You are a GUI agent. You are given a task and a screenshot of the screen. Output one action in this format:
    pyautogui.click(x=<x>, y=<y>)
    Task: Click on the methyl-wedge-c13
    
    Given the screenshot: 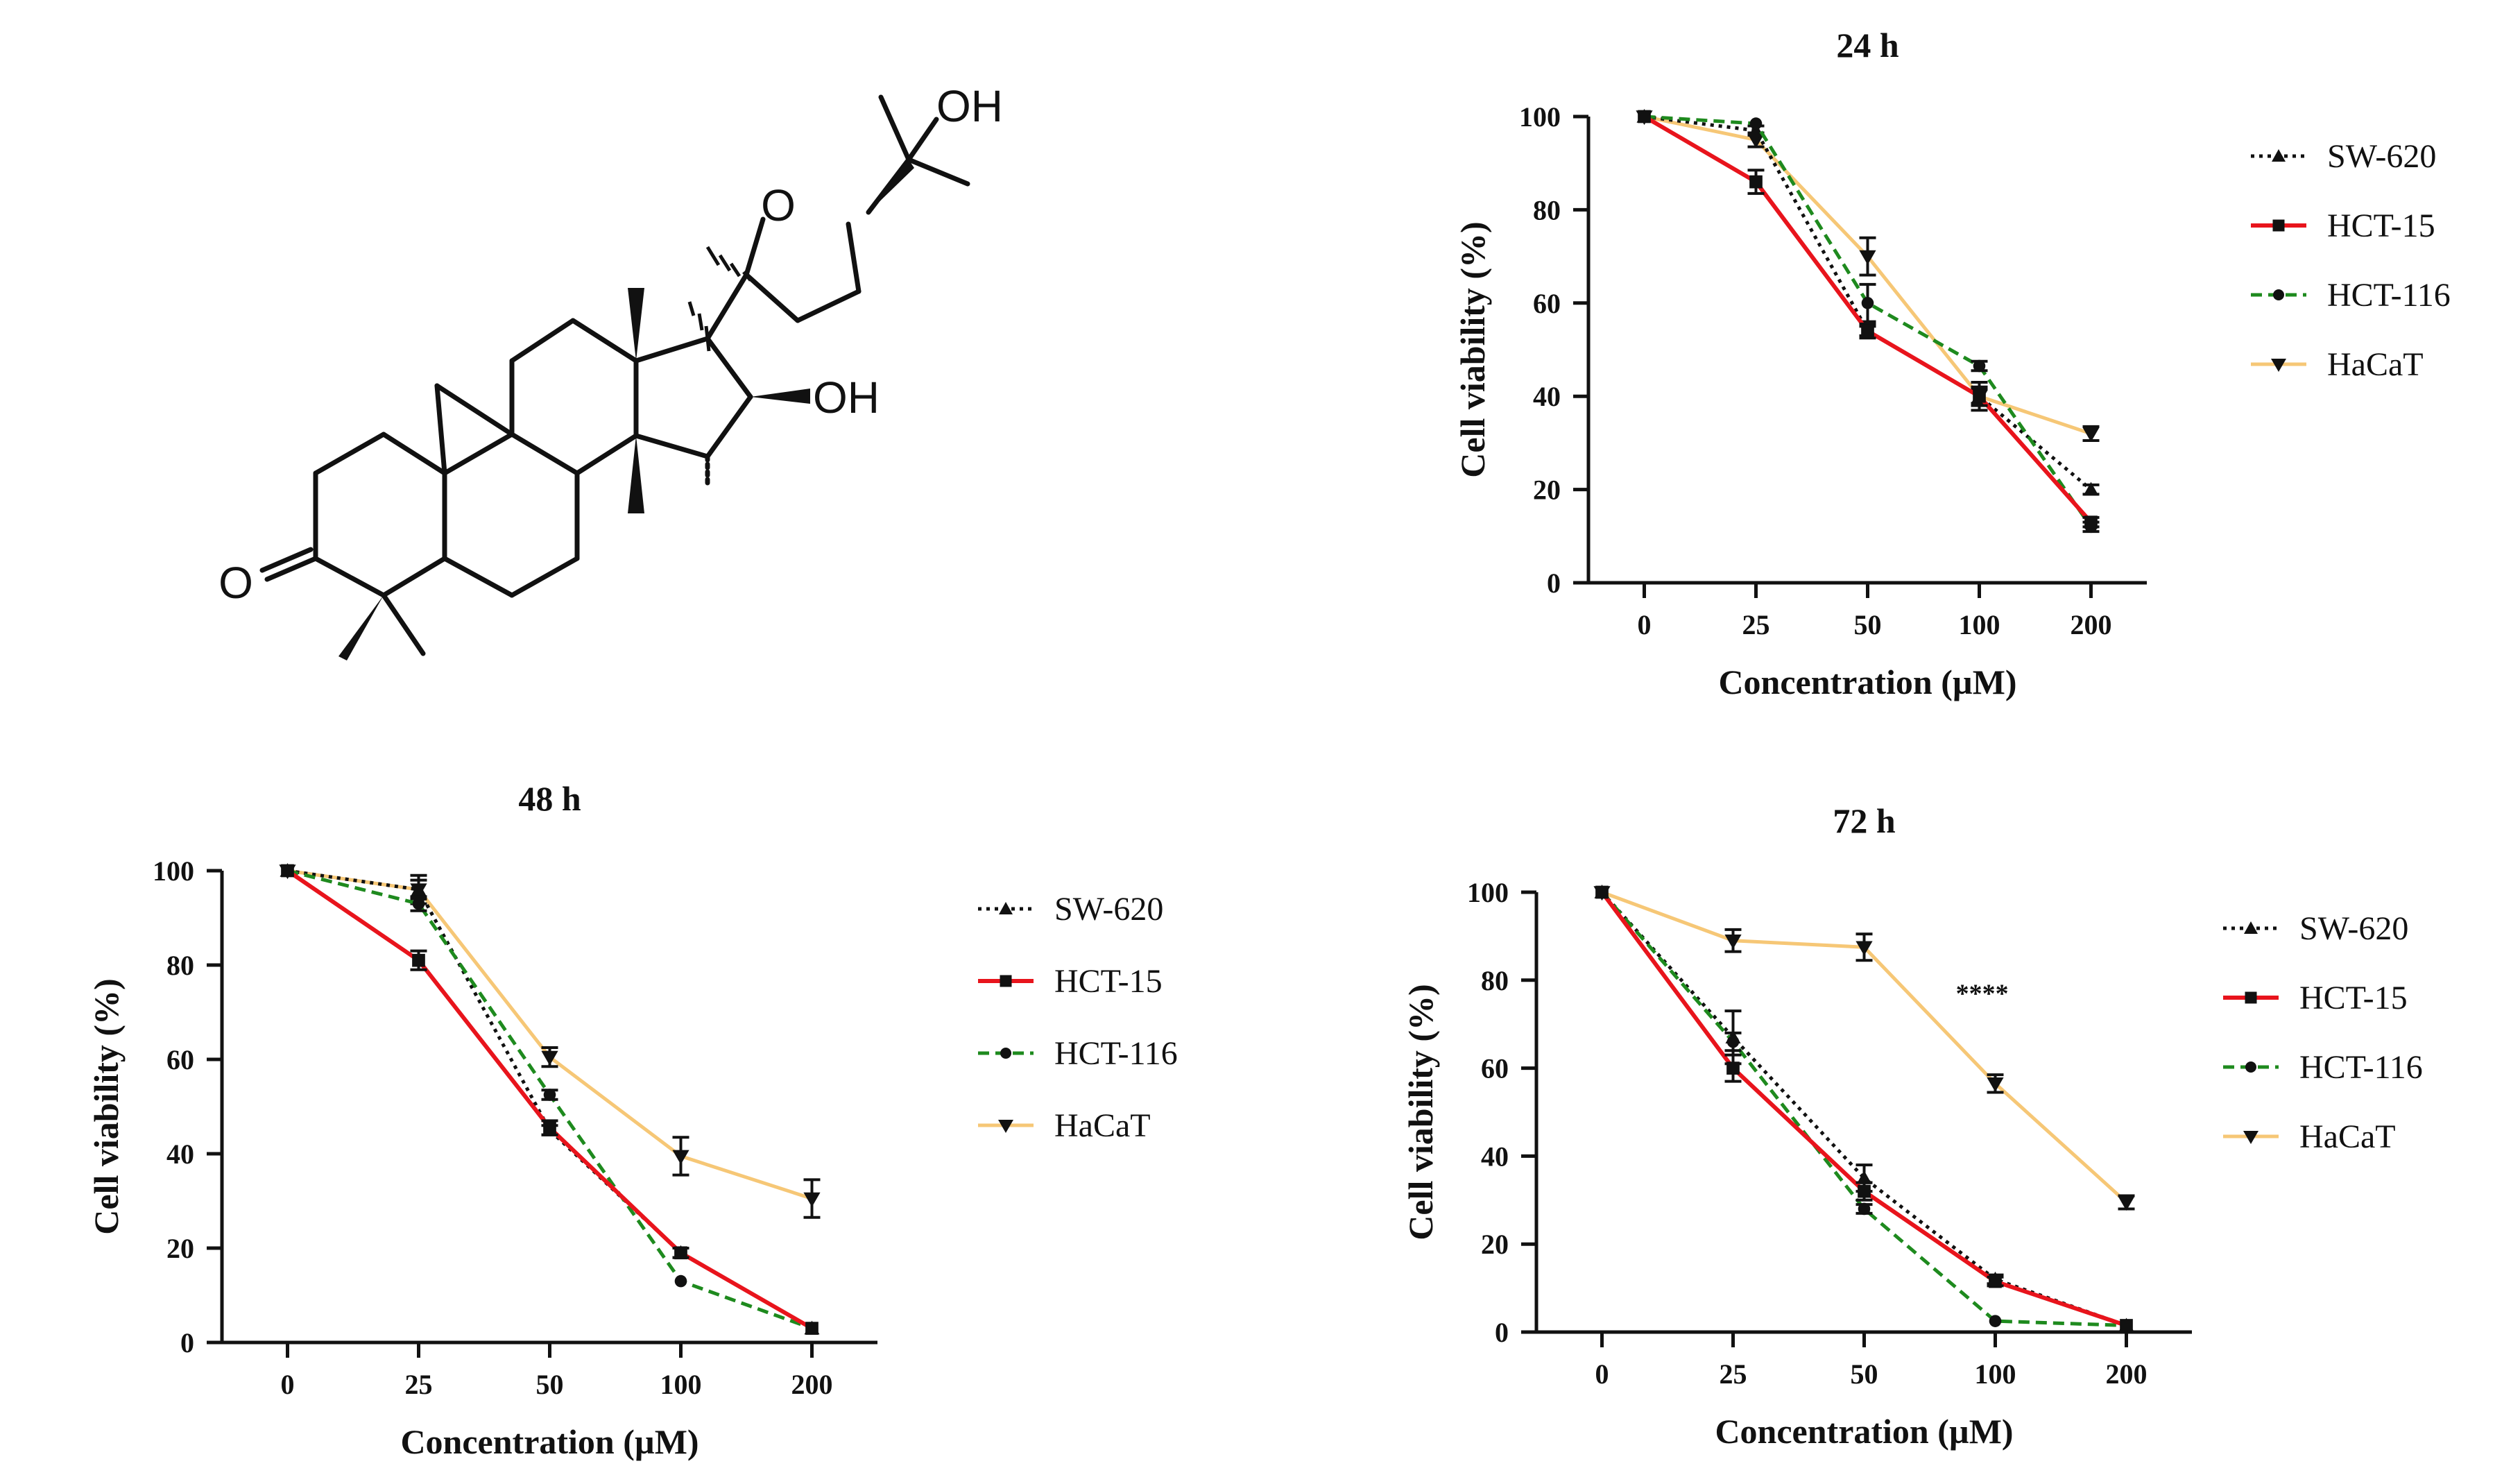 What is the action you would take?
    pyautogui.click(x=636, y=324)
    